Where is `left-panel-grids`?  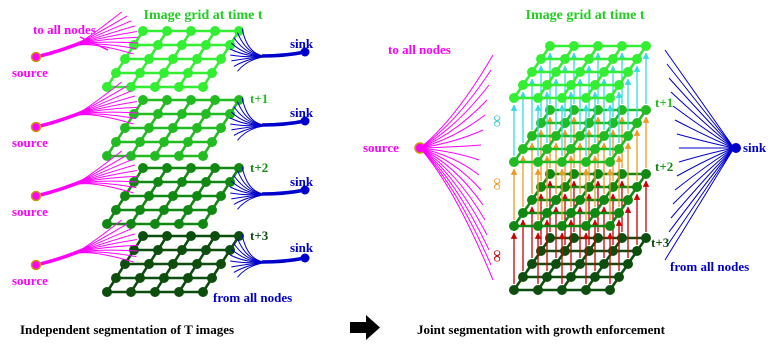
left-panel-grids is located at coordinates (173, 161).